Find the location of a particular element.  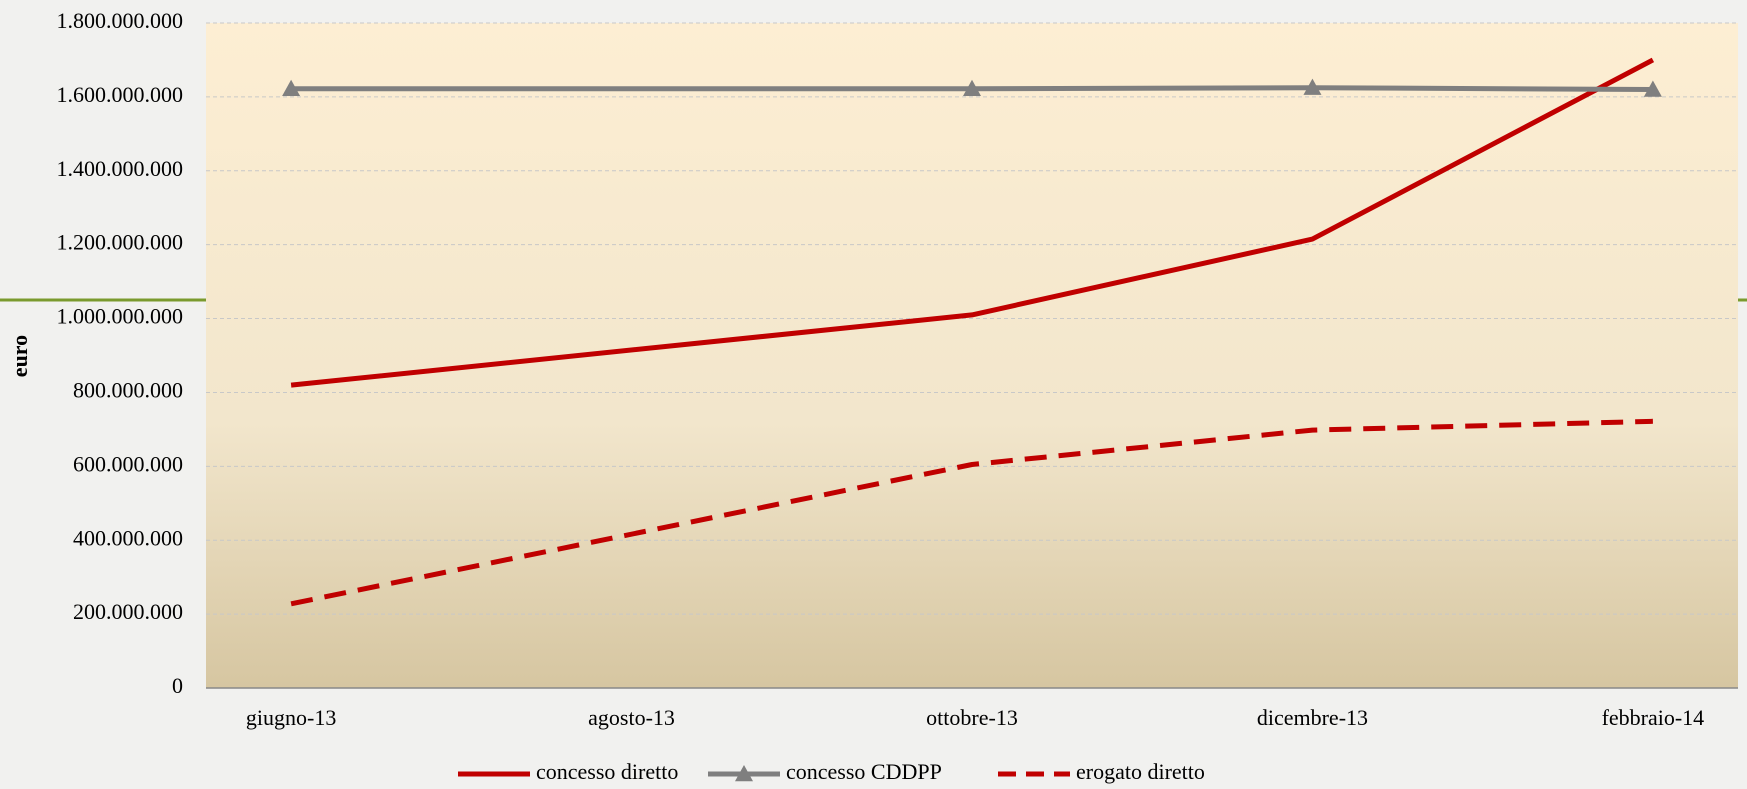

y-tick-label: 1.800.000.000 is located at coordinates (120, 20).